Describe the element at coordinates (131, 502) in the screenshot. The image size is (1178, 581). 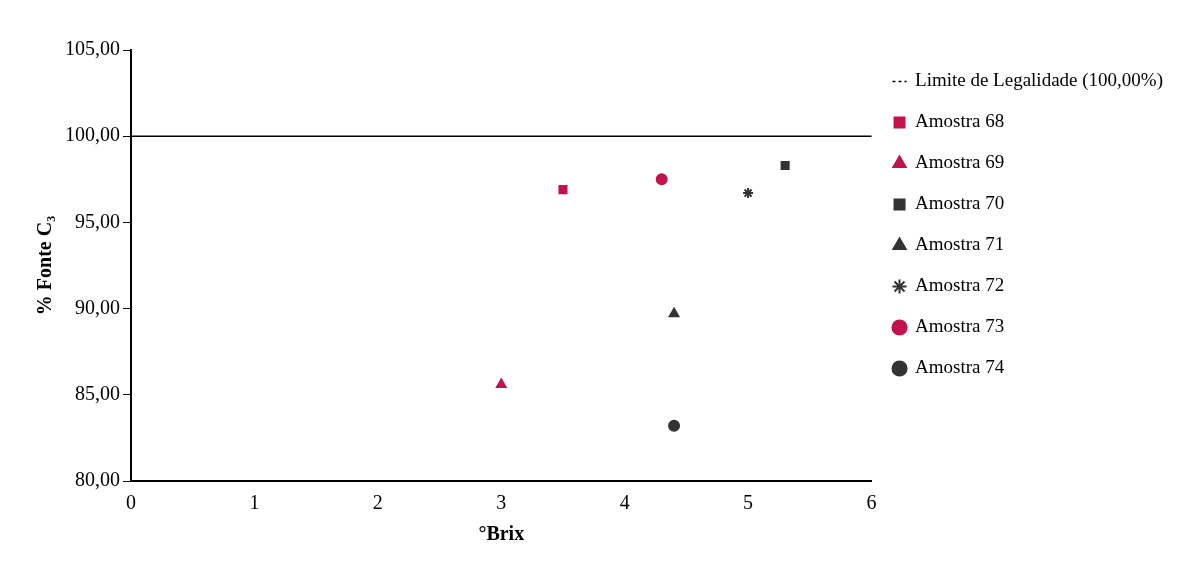
I see `x-tick-label: 0` at that location.